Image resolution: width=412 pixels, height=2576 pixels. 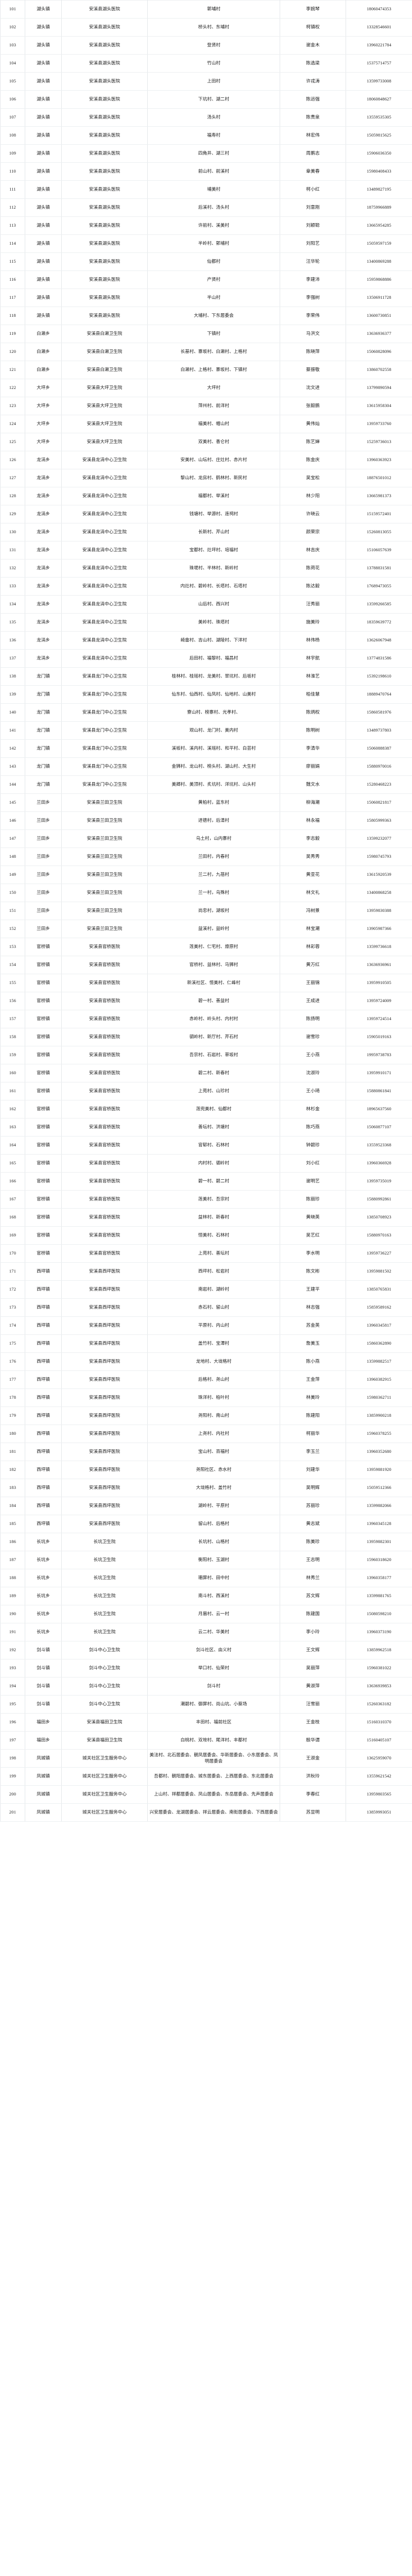 I want to click on contact-phone: 15960381022, so click(x=379, y=1668).